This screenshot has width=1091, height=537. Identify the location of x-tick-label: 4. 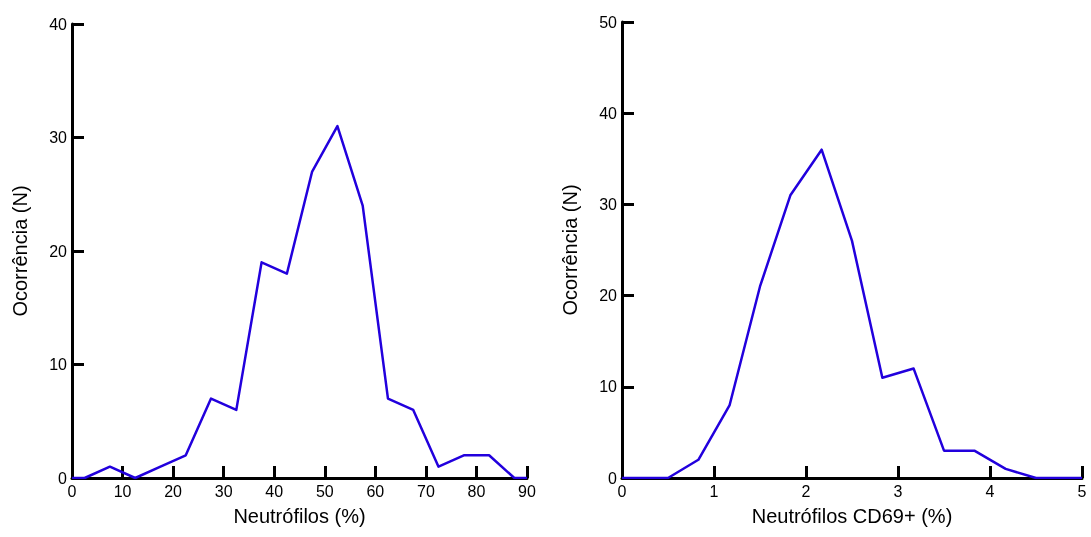
(990, 491).